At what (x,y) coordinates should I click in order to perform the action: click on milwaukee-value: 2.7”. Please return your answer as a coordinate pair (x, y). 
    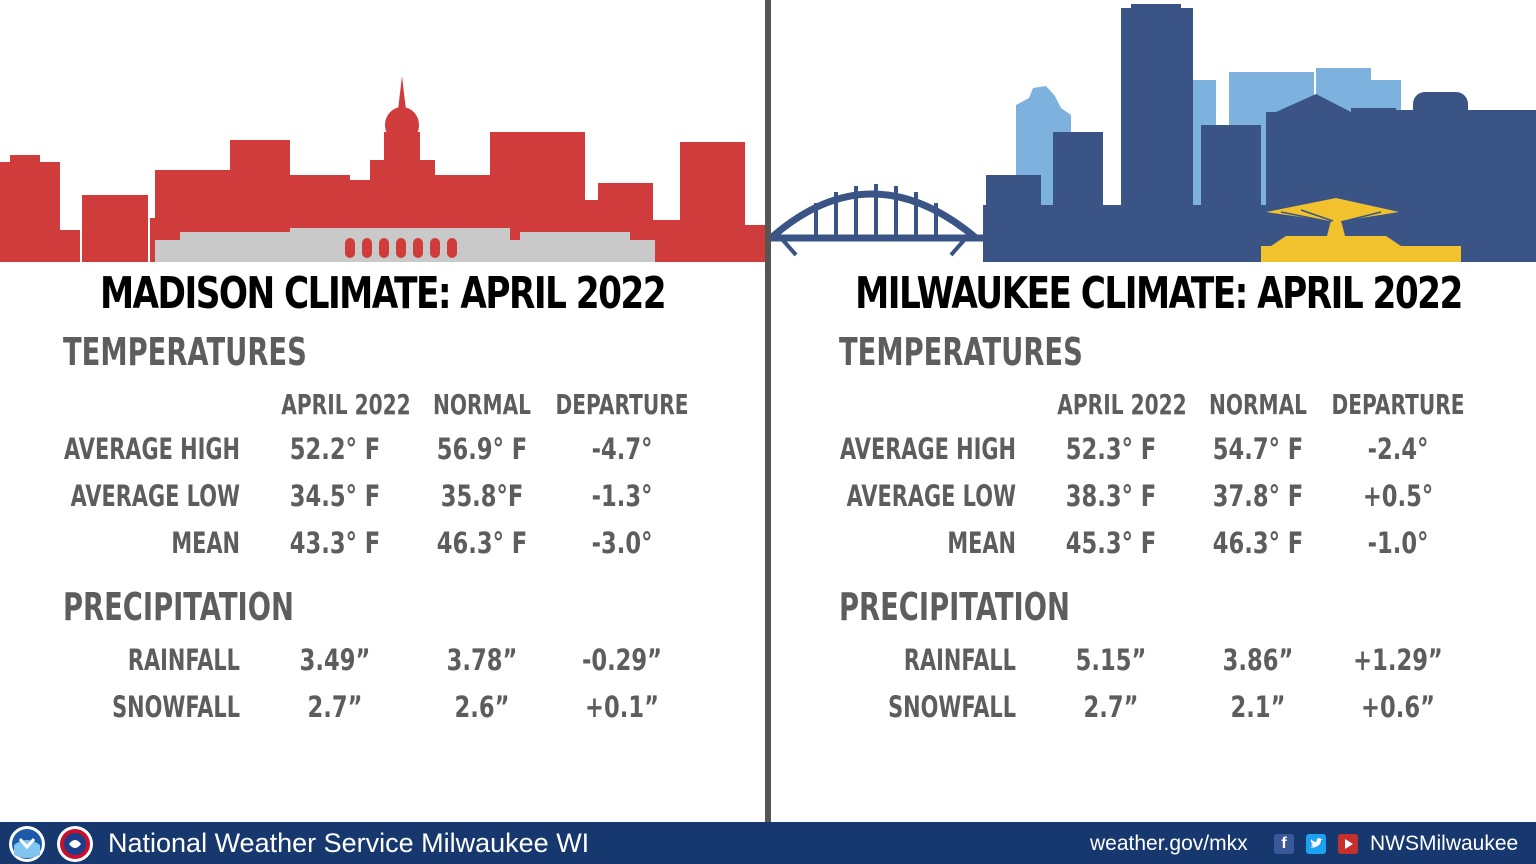
    Looking at the image, I should click on (1111, 707).